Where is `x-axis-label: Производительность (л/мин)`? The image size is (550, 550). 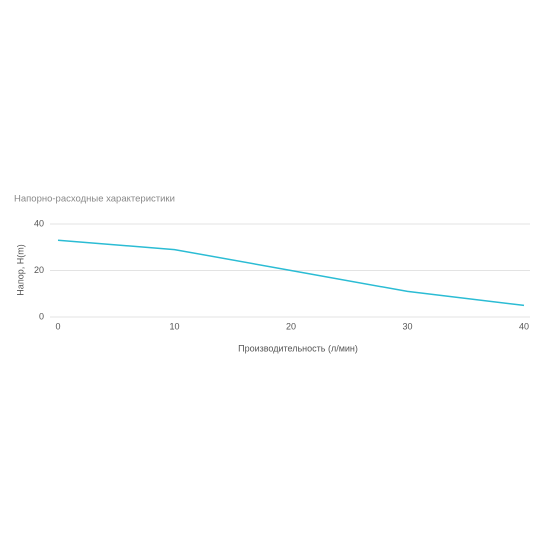 x-axis-label: Производительность (л/мин) is located at coordinates (298, 348).